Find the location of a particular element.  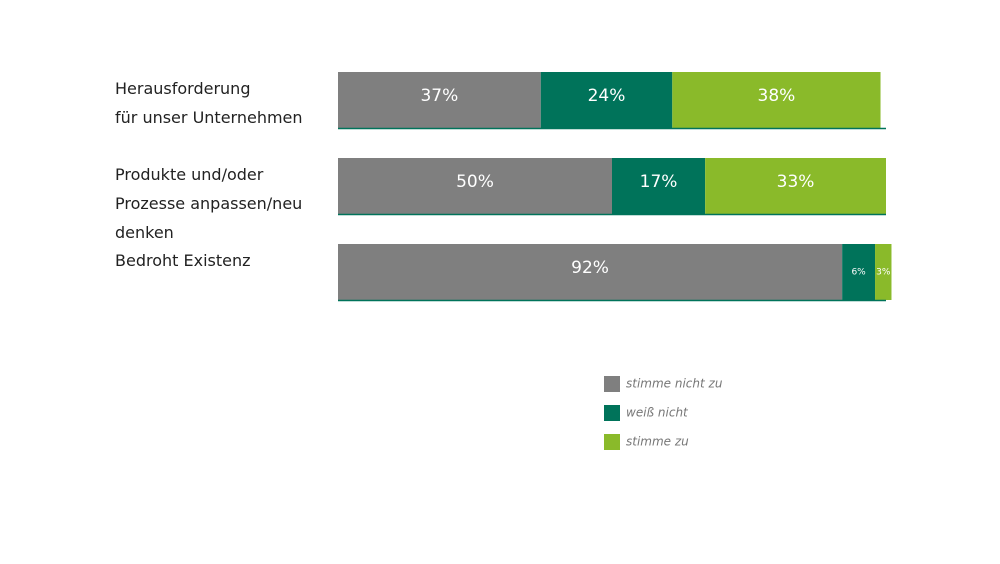

value-label: 37% is located at coordinates (439, 96).